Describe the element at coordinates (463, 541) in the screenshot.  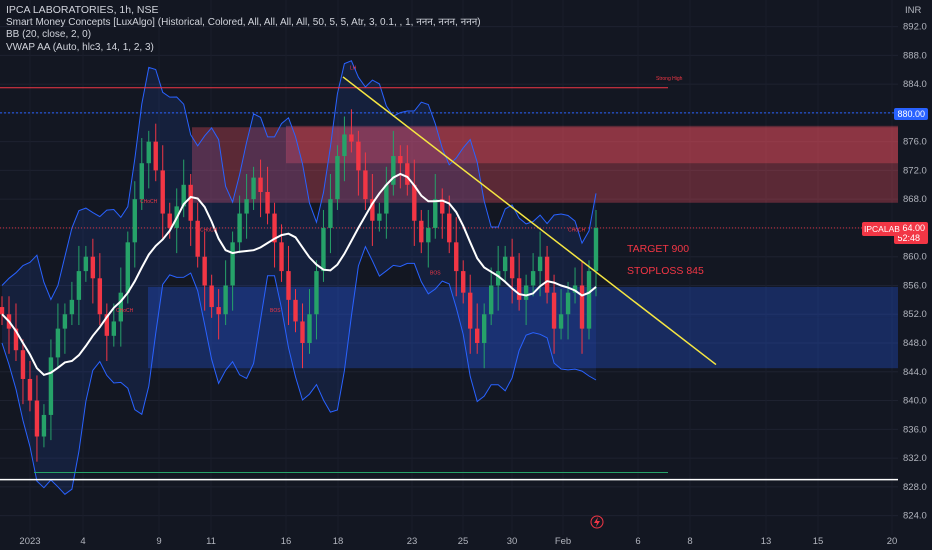
I see `x-tick-7: 25` at that location.